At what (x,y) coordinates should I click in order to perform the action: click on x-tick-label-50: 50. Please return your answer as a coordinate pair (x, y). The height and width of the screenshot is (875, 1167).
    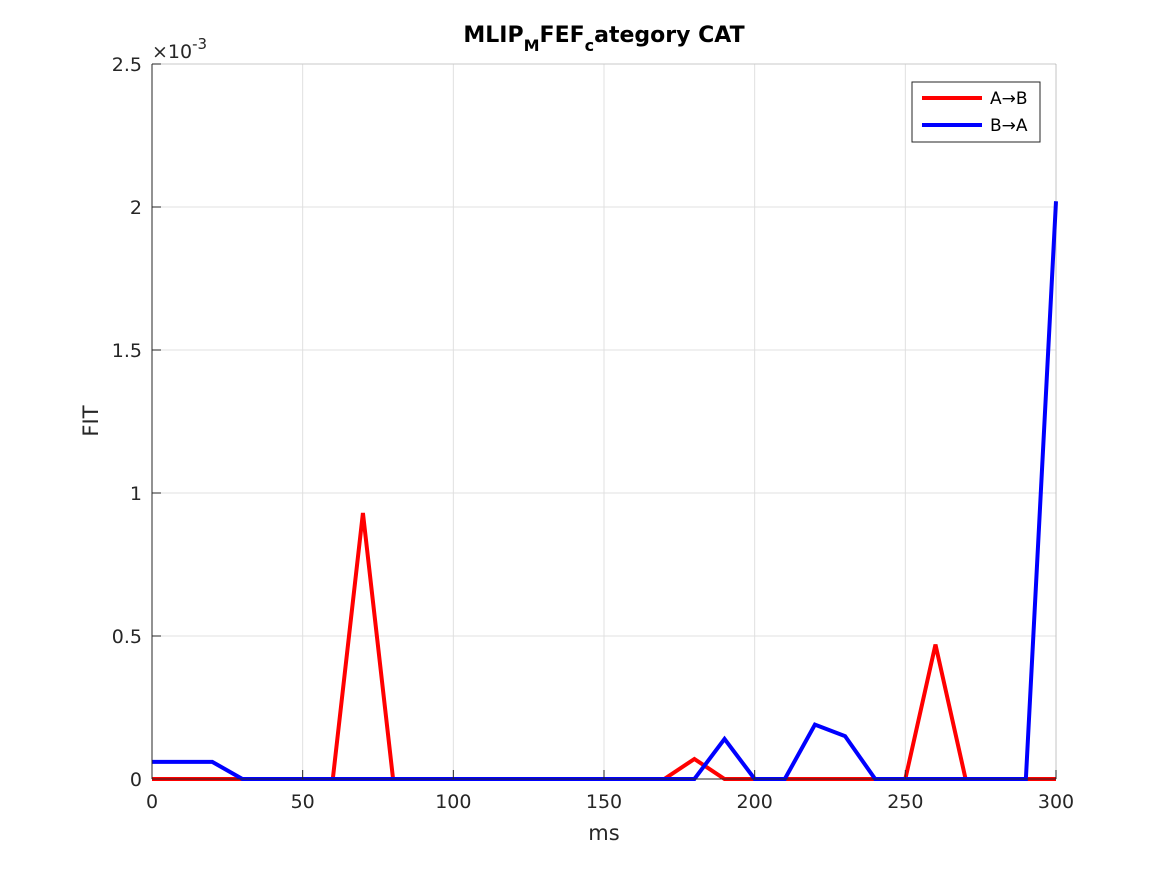
    Looking at the image, I should click on (303, 802).